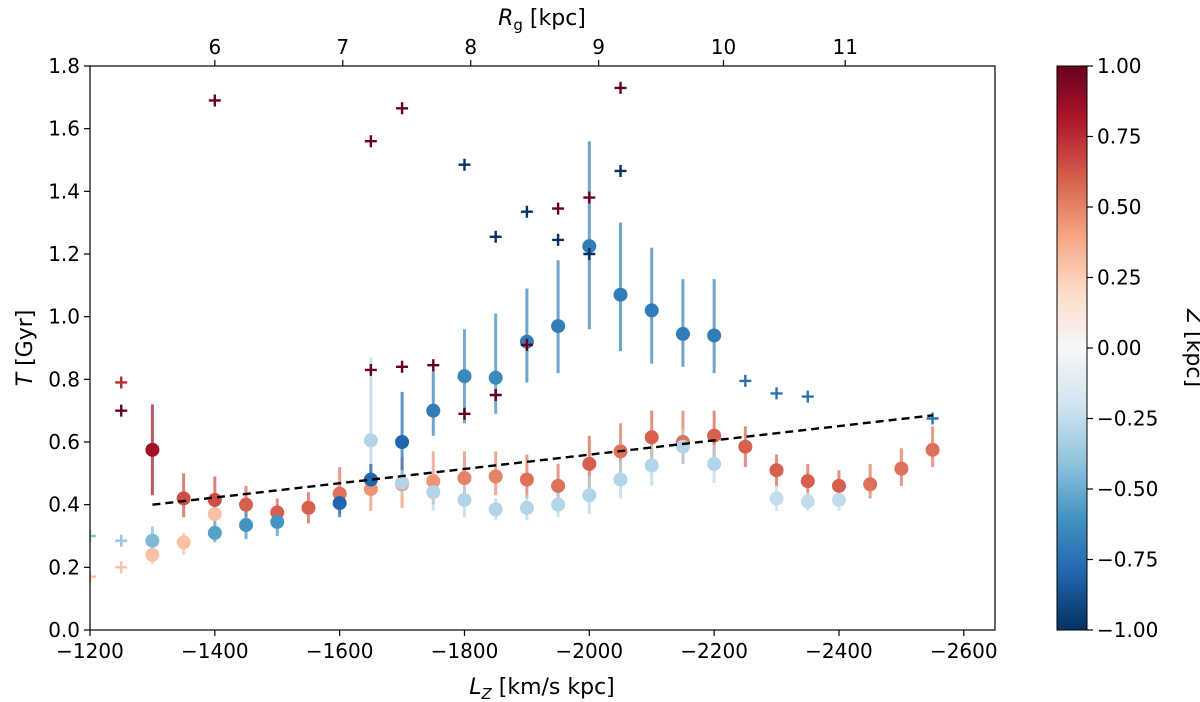 Image resolution: width=1200 pixels, height=702 pixels. I want to click on x-tick-label: −2200, so click(714, 651).